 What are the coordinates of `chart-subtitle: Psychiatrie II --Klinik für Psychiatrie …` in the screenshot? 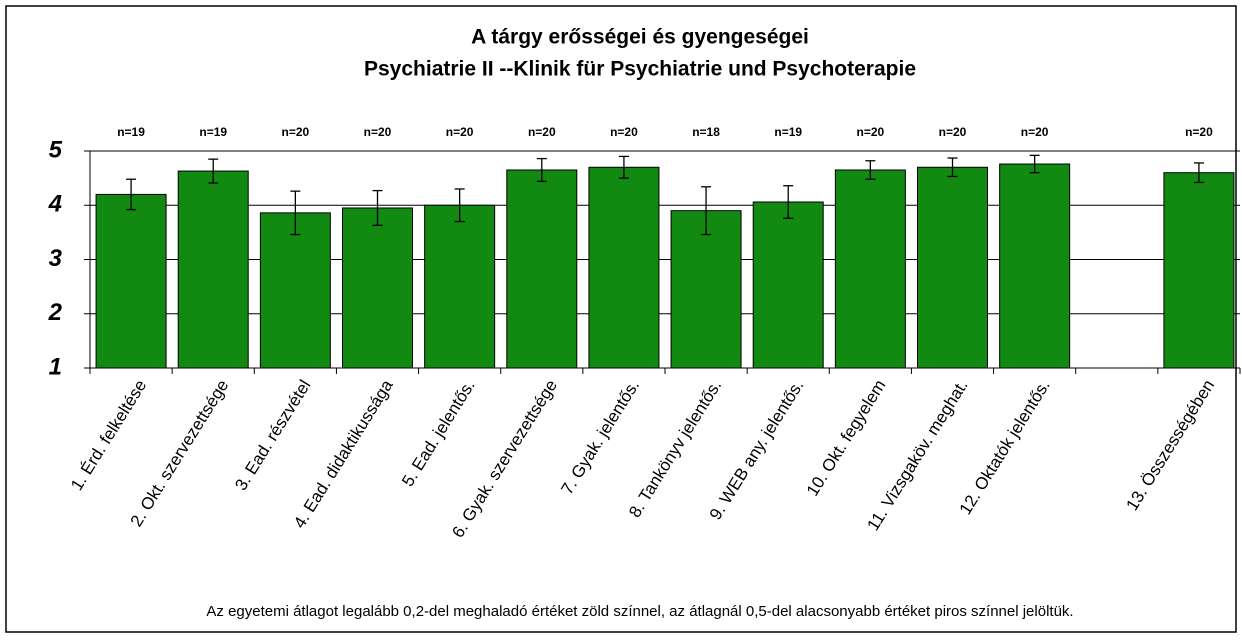 It's located at (640, 69).